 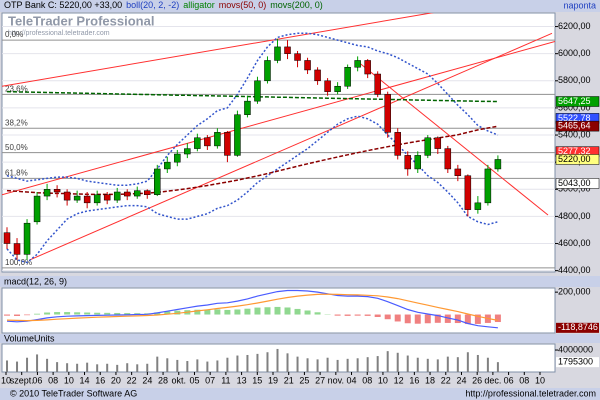 I want to click on macd-title-bar, so click(x=300, y=281).